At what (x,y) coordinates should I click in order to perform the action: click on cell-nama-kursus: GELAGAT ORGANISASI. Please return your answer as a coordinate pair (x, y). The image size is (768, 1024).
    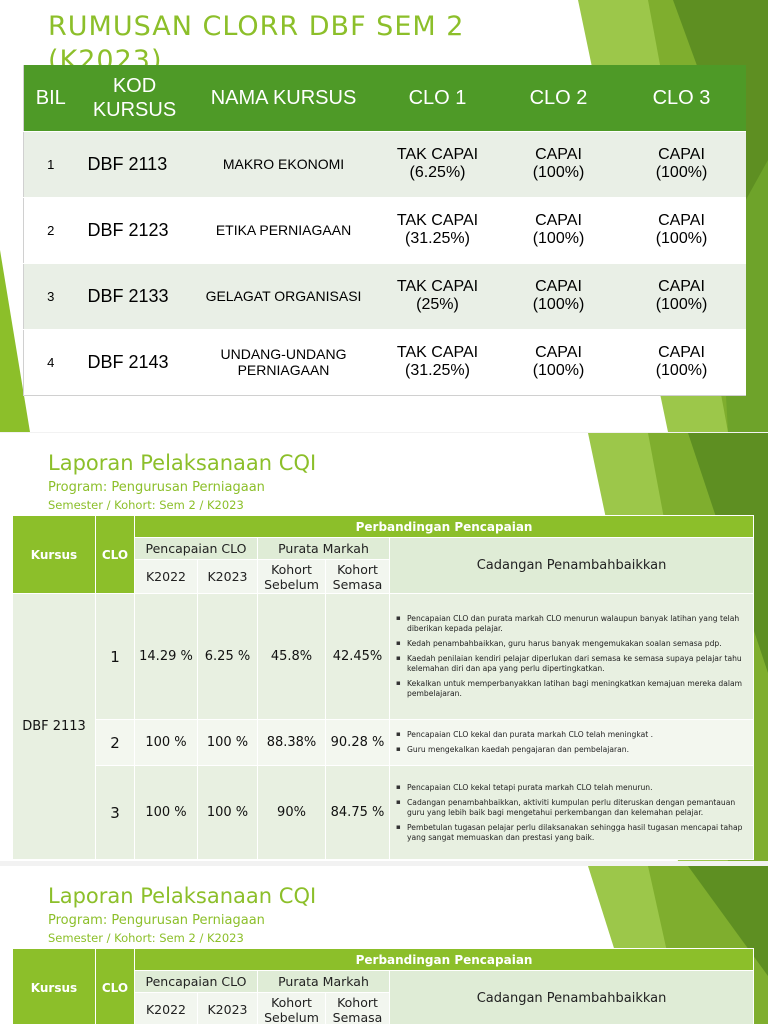
    Looking at the image, I should click on (283, 295).